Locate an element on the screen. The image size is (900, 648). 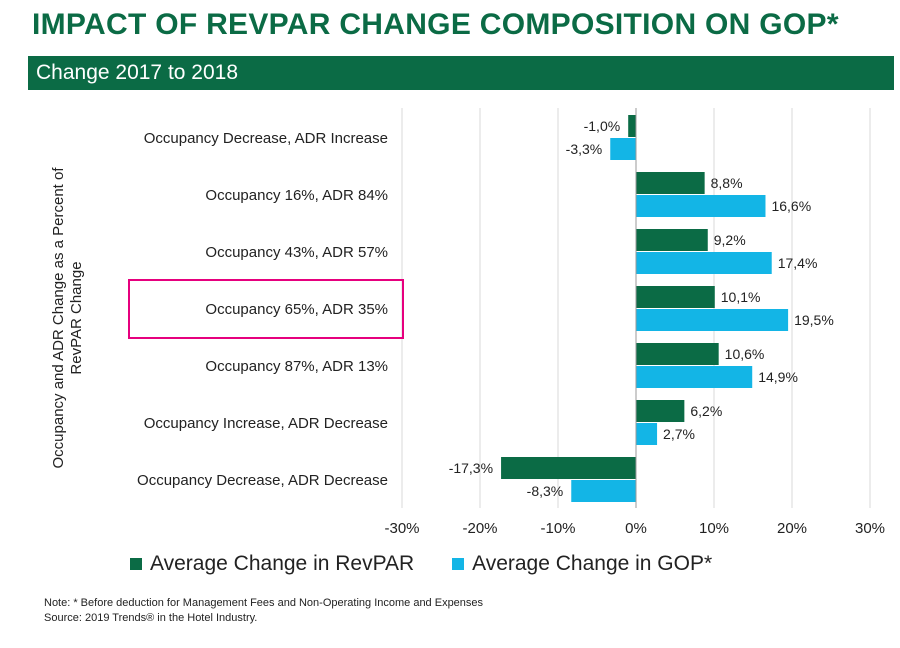
x-tick-label: 30% is located at coordinates (870, 528).